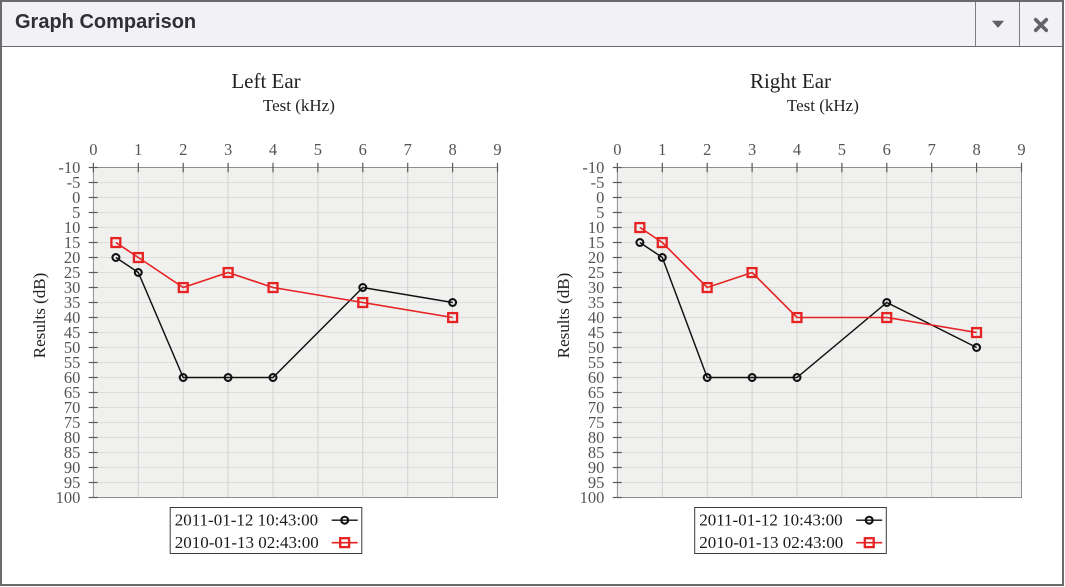 Image resolution: width=1065 pixels, height=587 pixels. I want to click on svg-text: Left Ear, so click(265, 81).